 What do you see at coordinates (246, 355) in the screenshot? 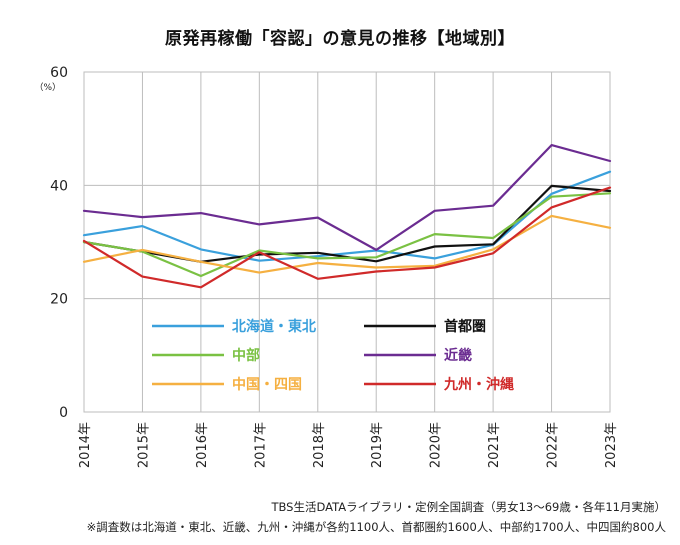
I see `legend-label: 中部` at bounding box center [246, 355].